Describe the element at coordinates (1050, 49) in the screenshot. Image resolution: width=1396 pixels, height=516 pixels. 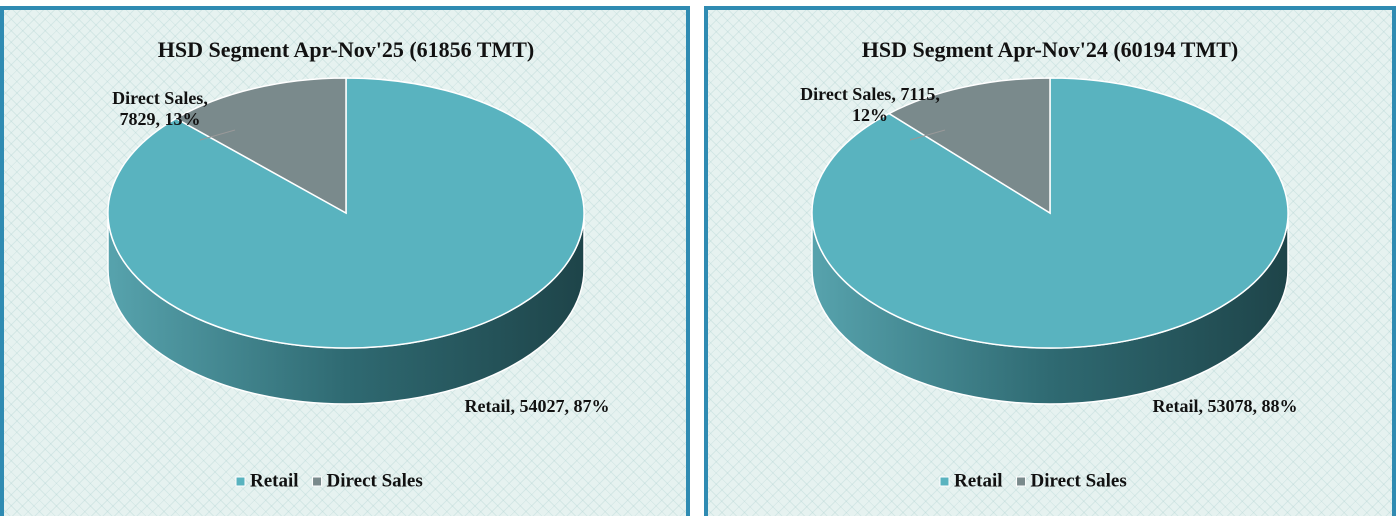
I see `chart-title: HSD Segment Apr-Nov'24 (60194 TMT)` at that location.